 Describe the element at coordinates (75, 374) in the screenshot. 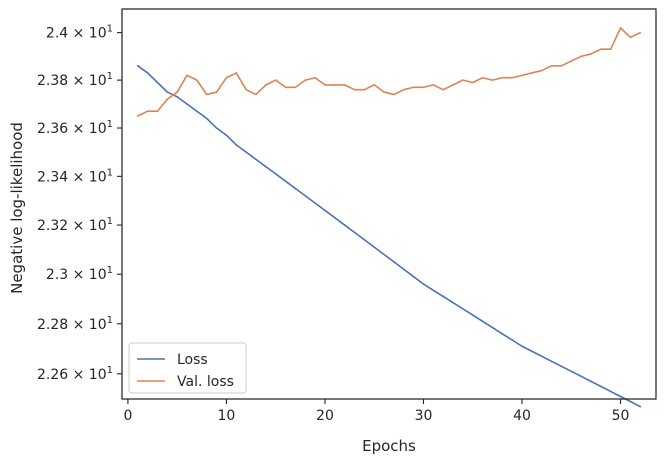

I see `y-tick-label: 2.26 × 10¹` at that location.